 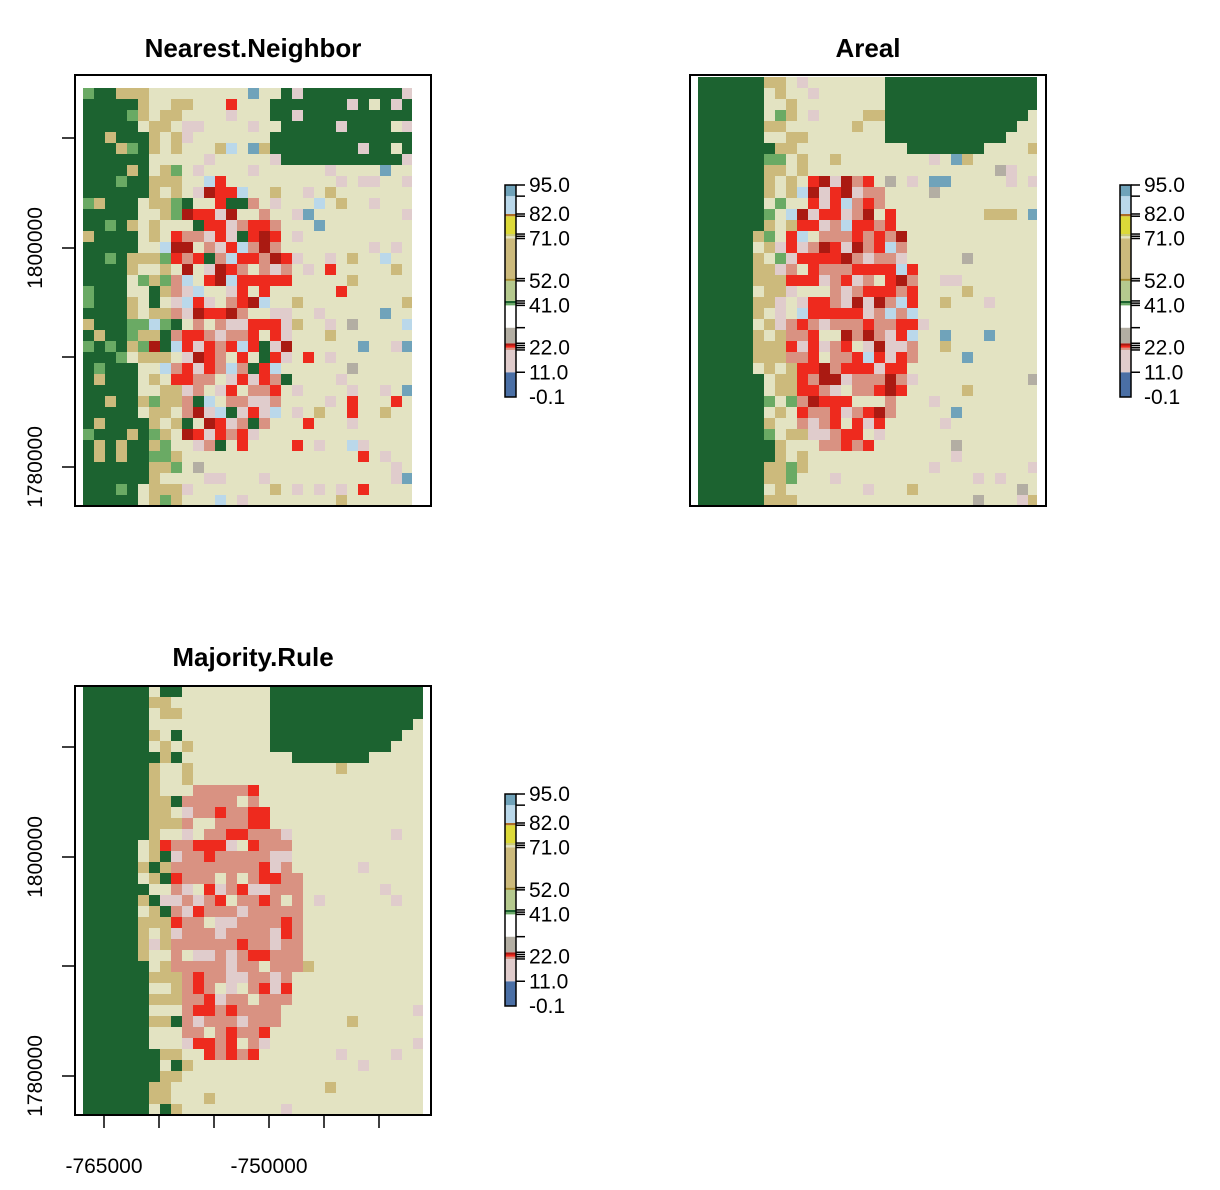 I want to click on y-tick-label: 1780000, so click(x=35, y=467).